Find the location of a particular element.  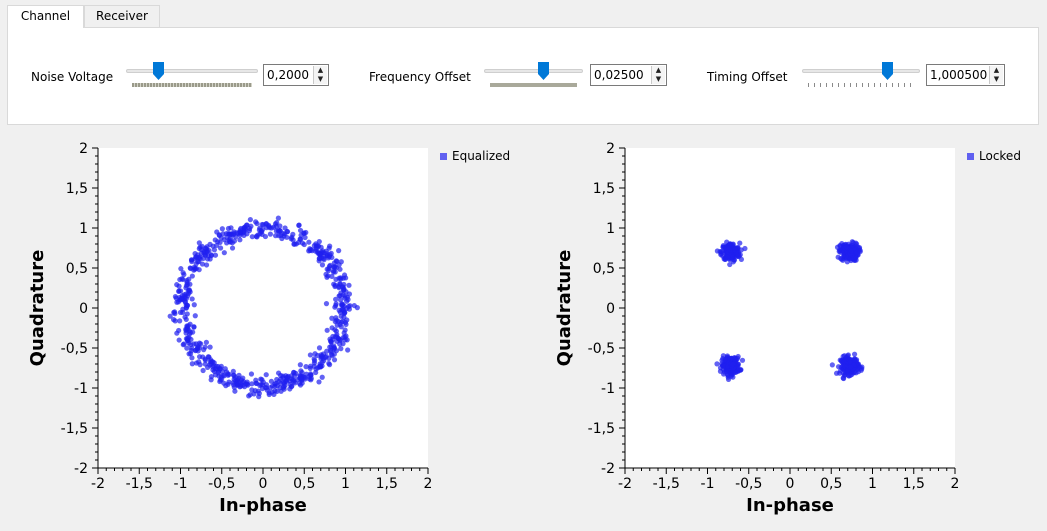

y-axis-title: Quadrature is located at coordinates (564, 308).